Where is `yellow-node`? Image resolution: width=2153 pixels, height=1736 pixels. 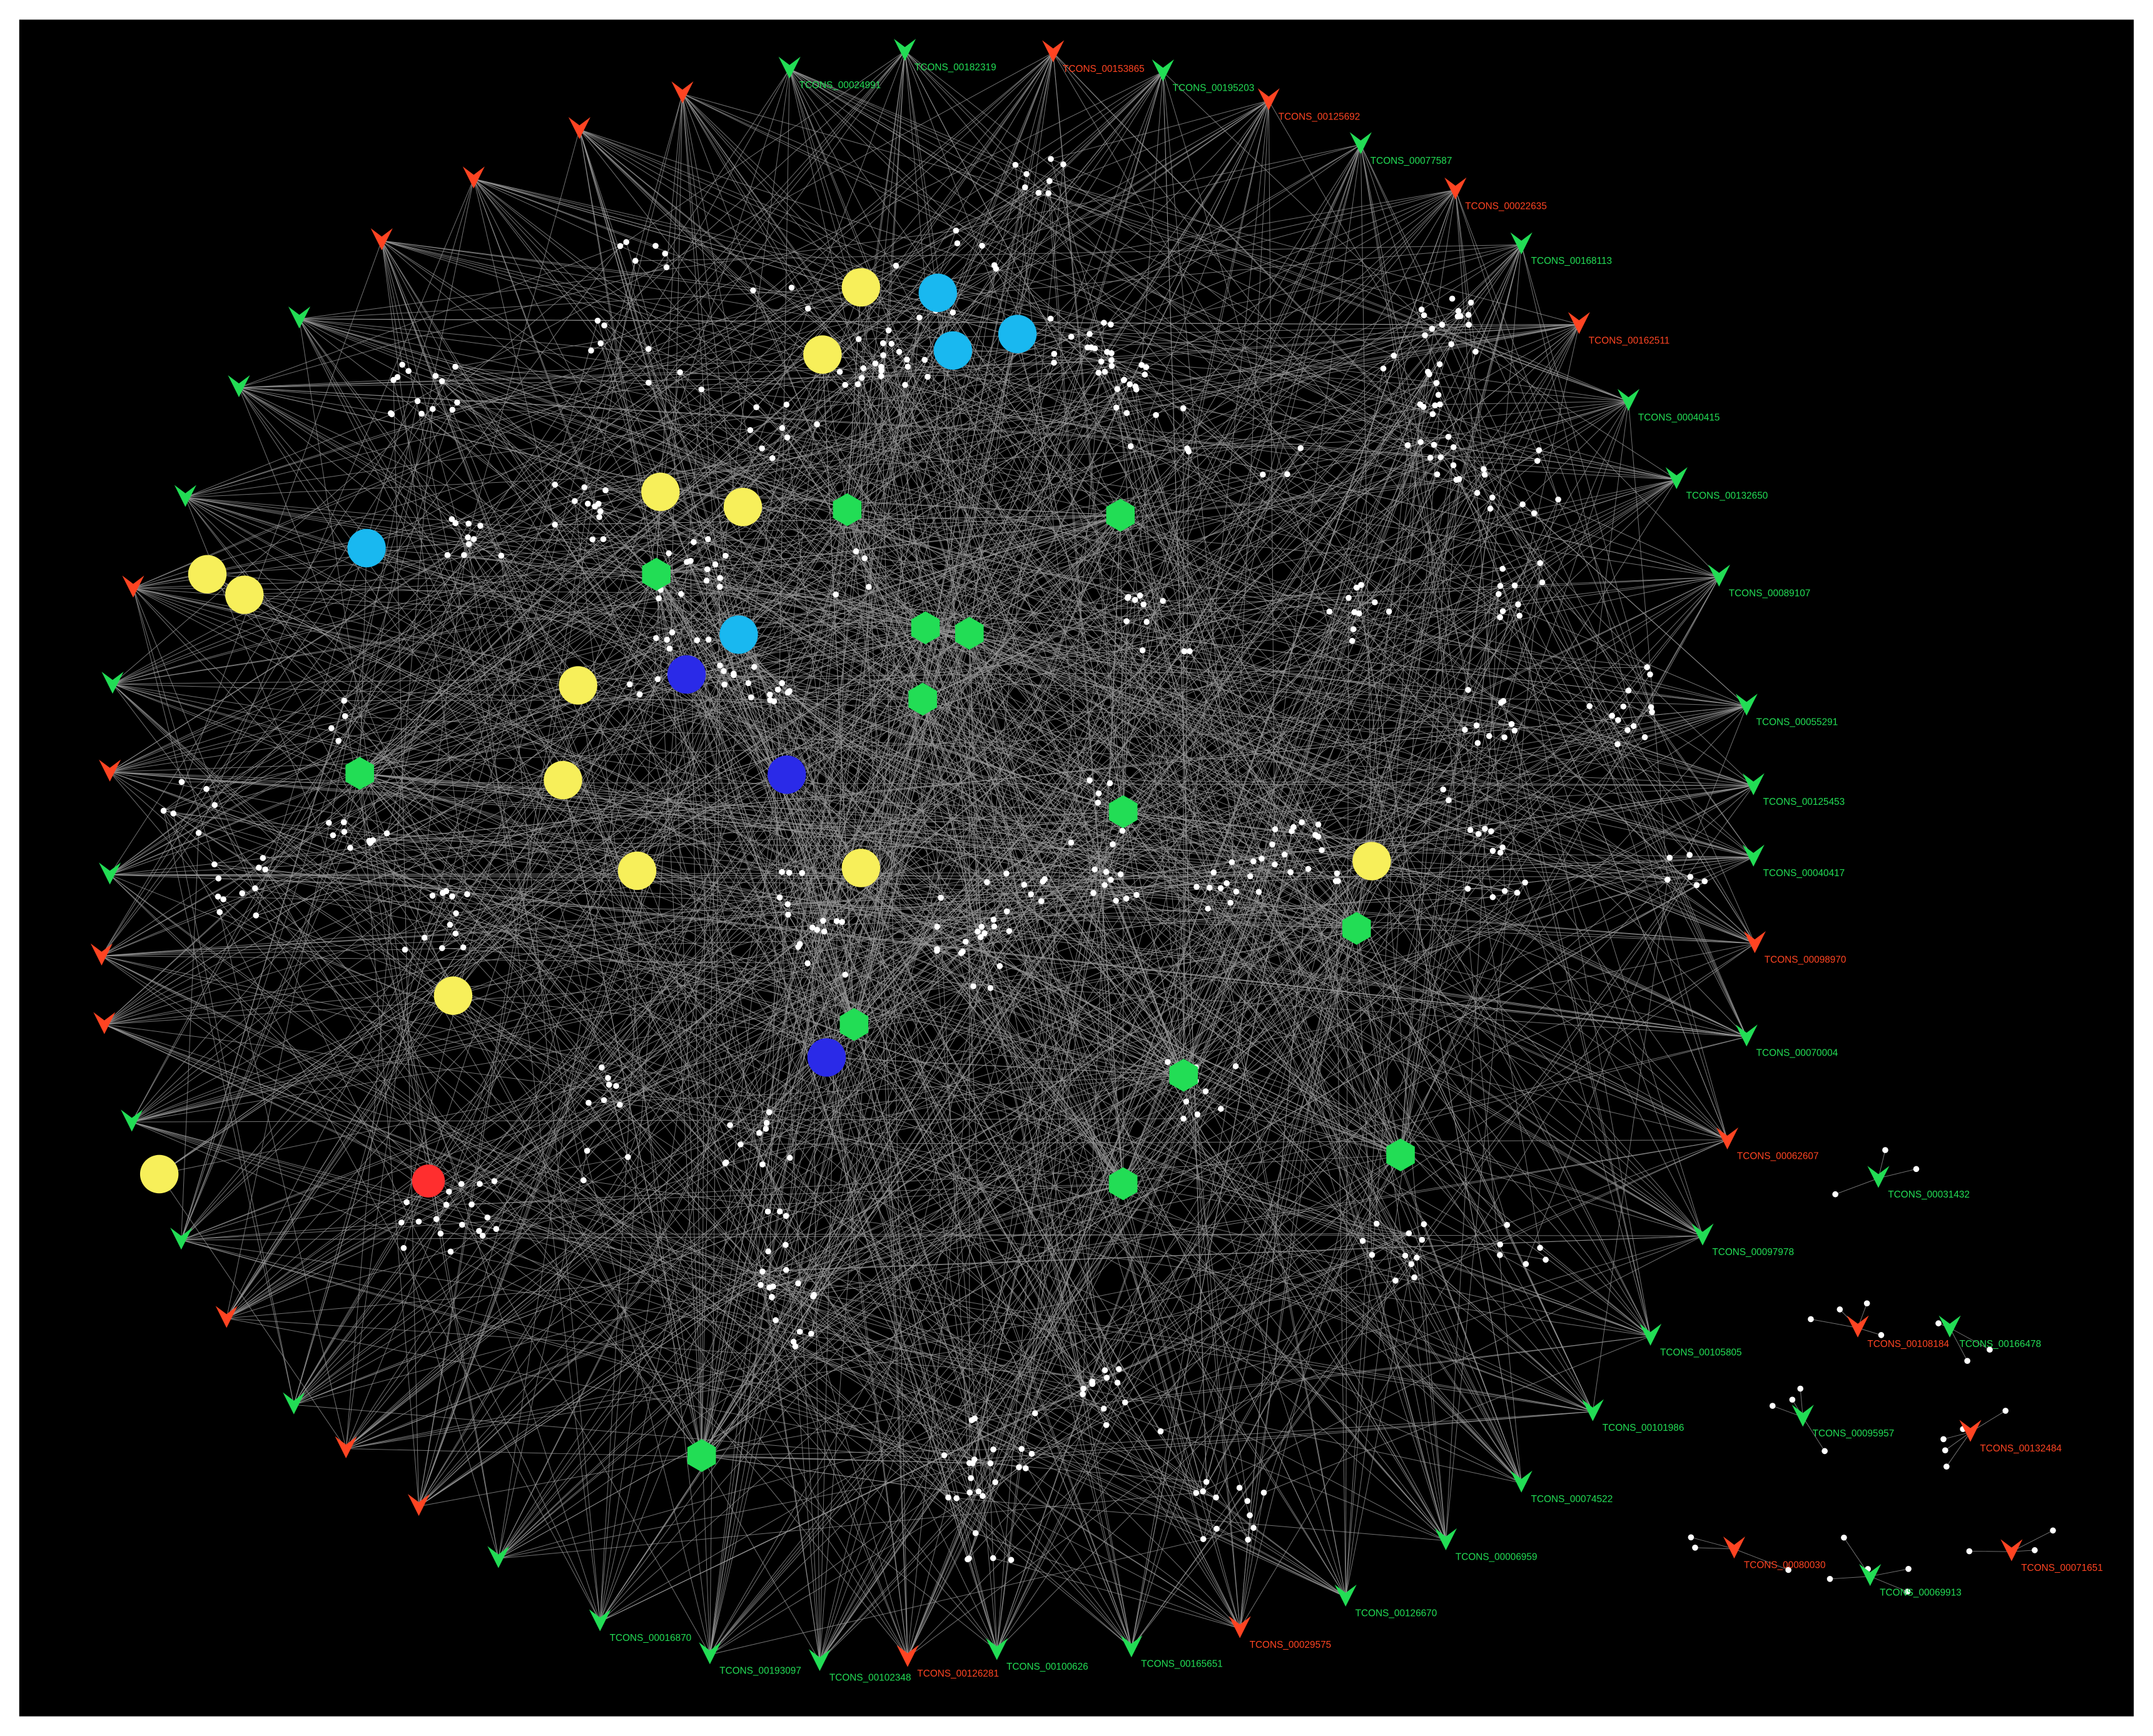
yellow-node is located at coordinates (743, 507).